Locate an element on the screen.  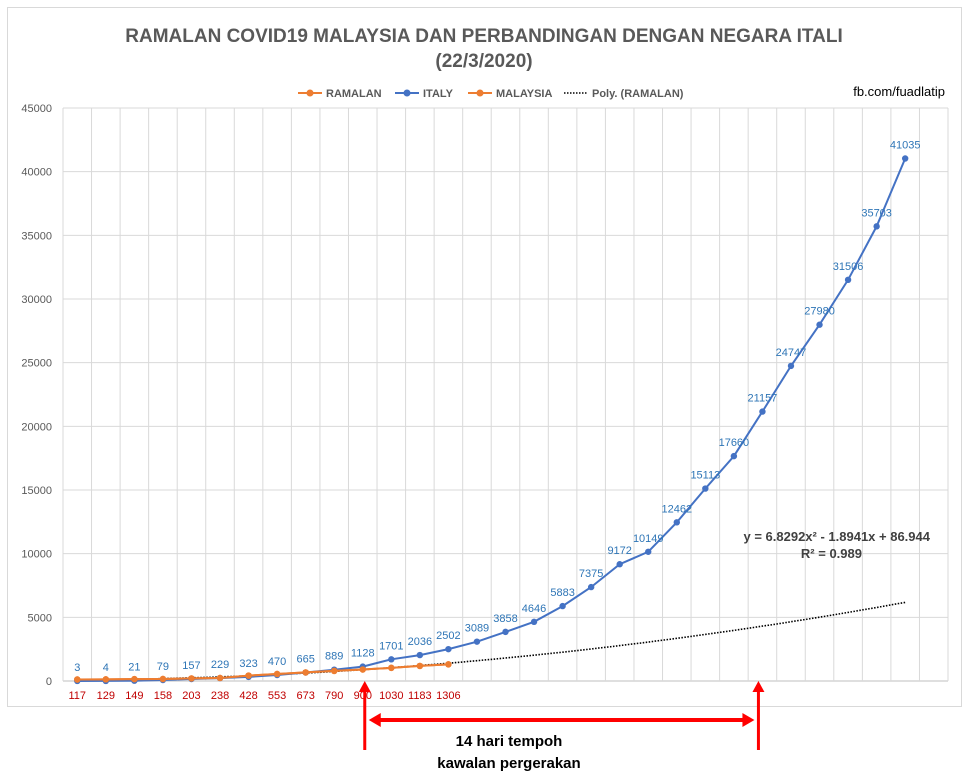
legend-marker-ramalan is located at coordinates (310, 93).